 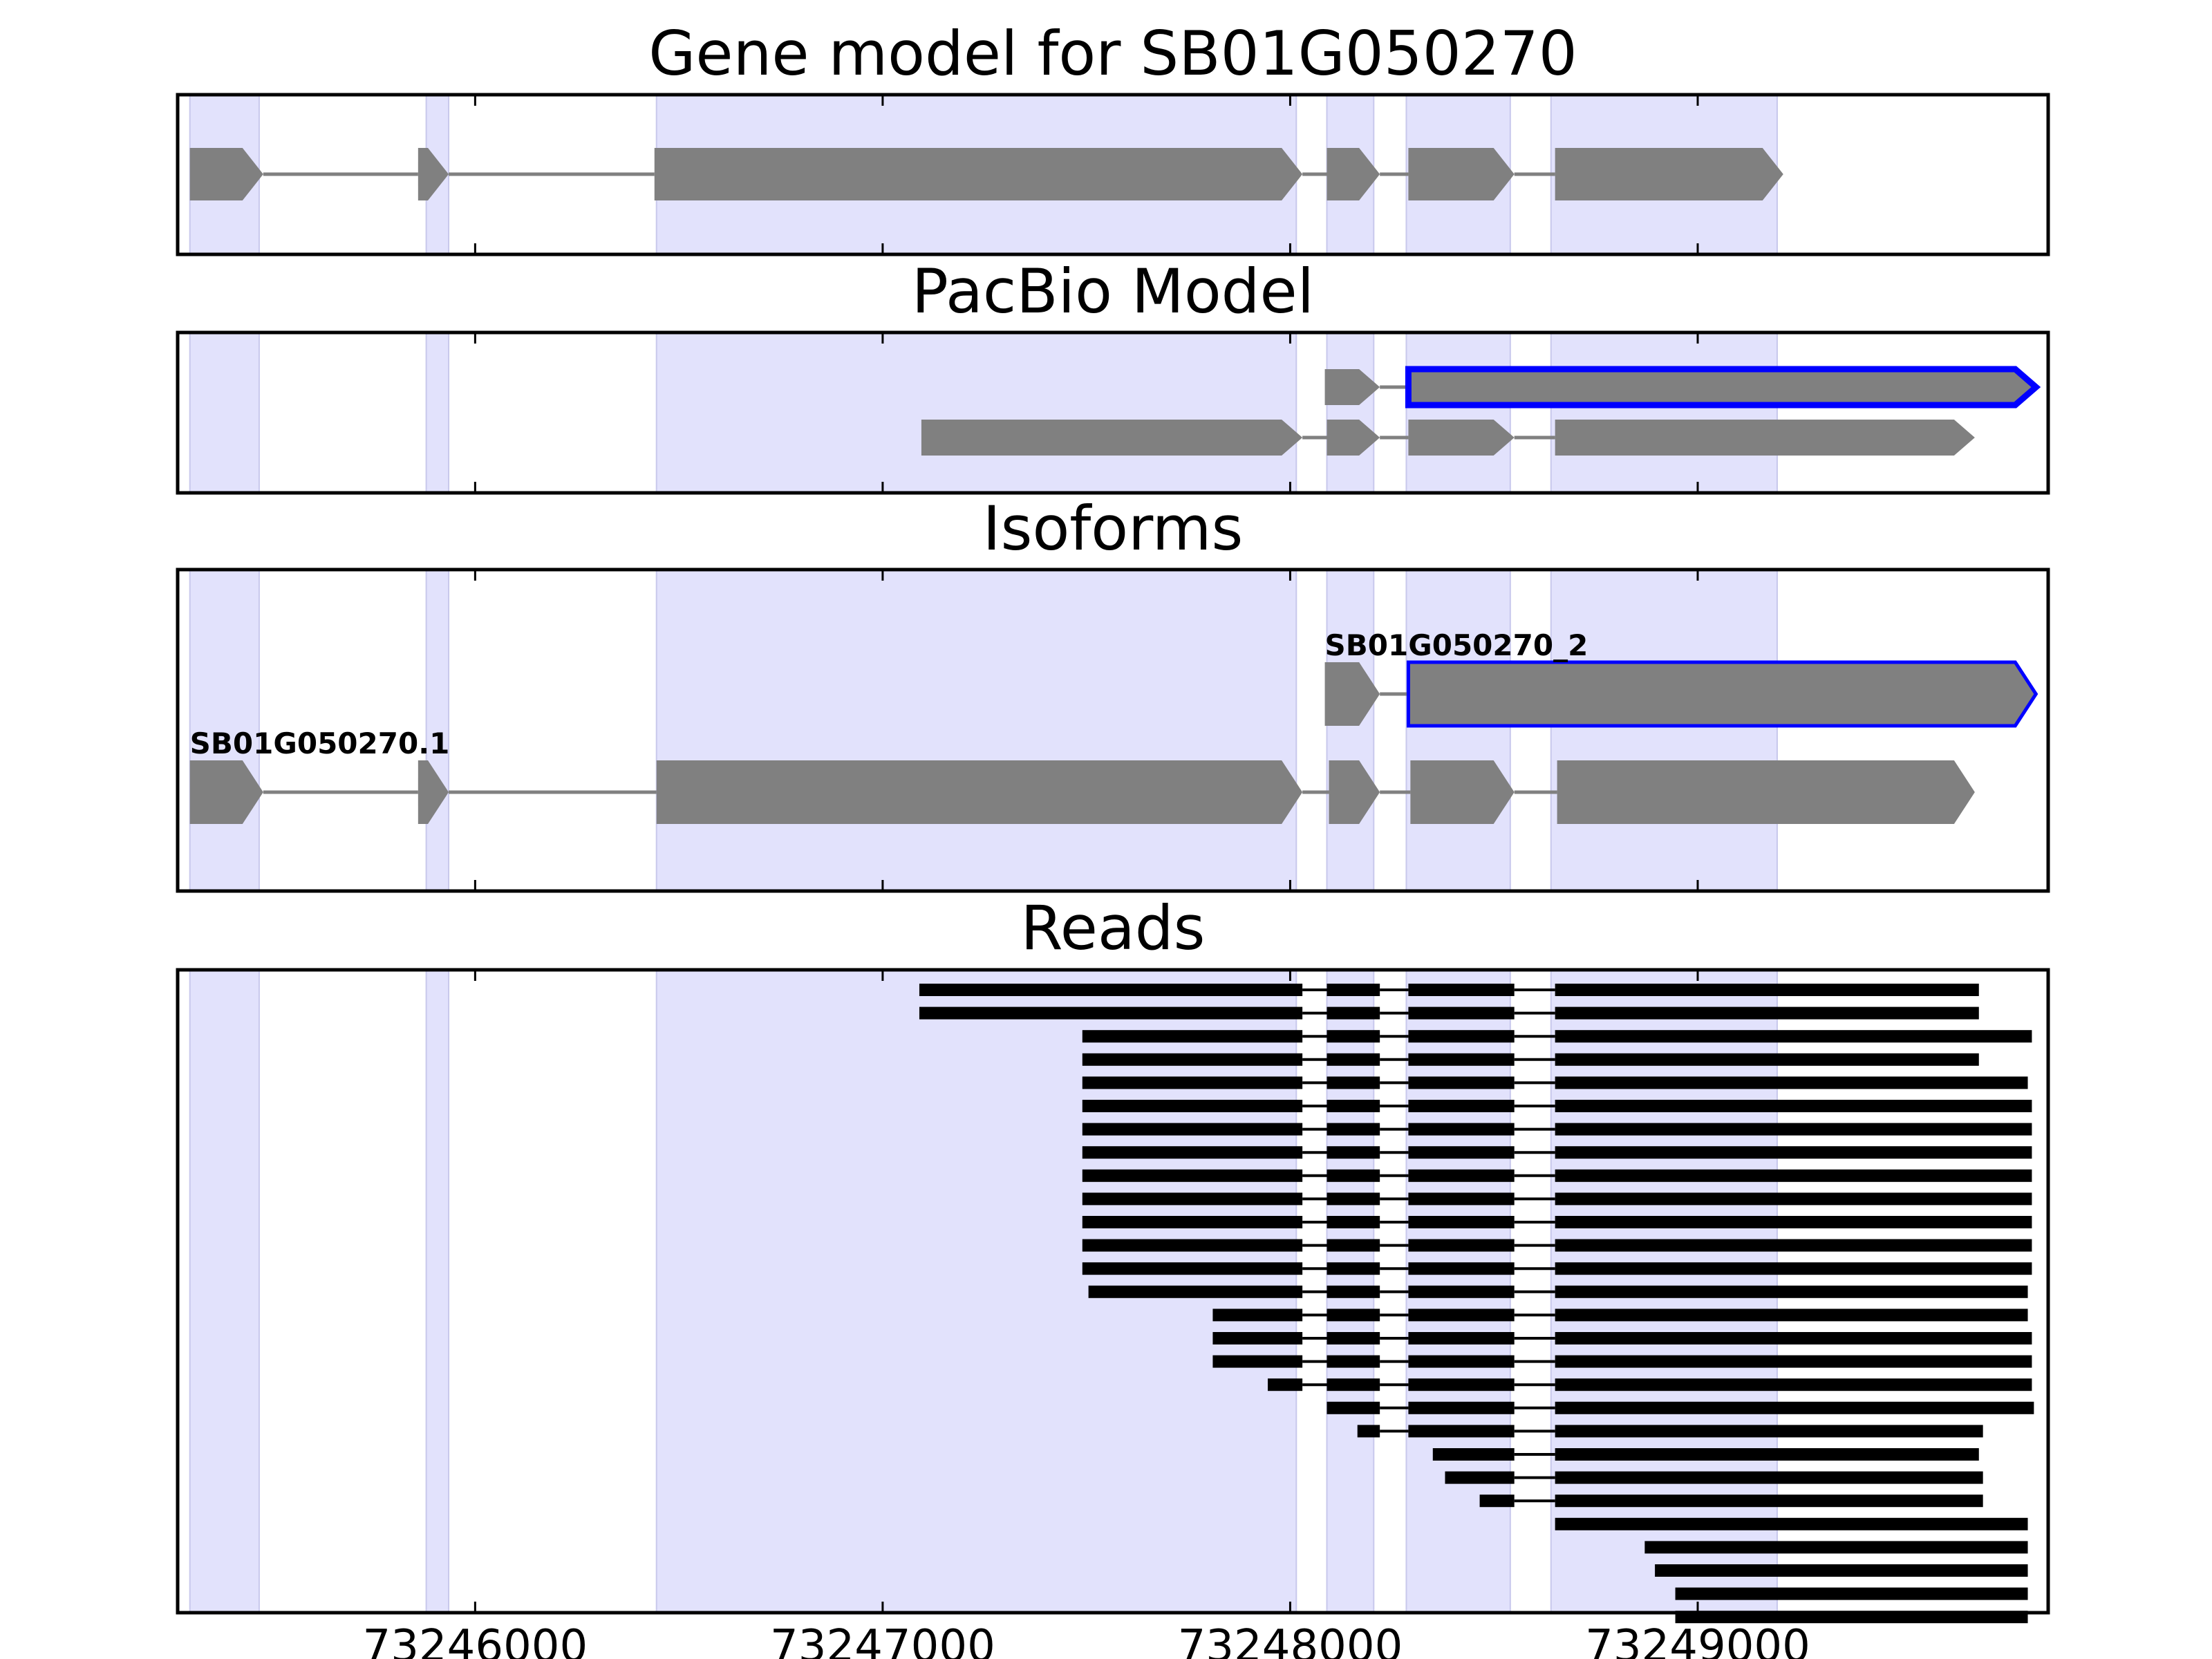 I want to click on transcript: SB01G050270.1, so click(x=1082, y=775).